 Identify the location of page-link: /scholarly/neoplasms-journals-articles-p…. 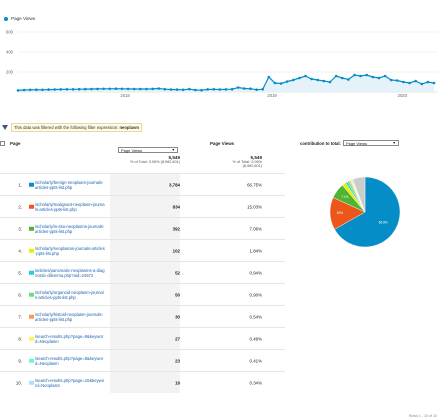
(70, 250).